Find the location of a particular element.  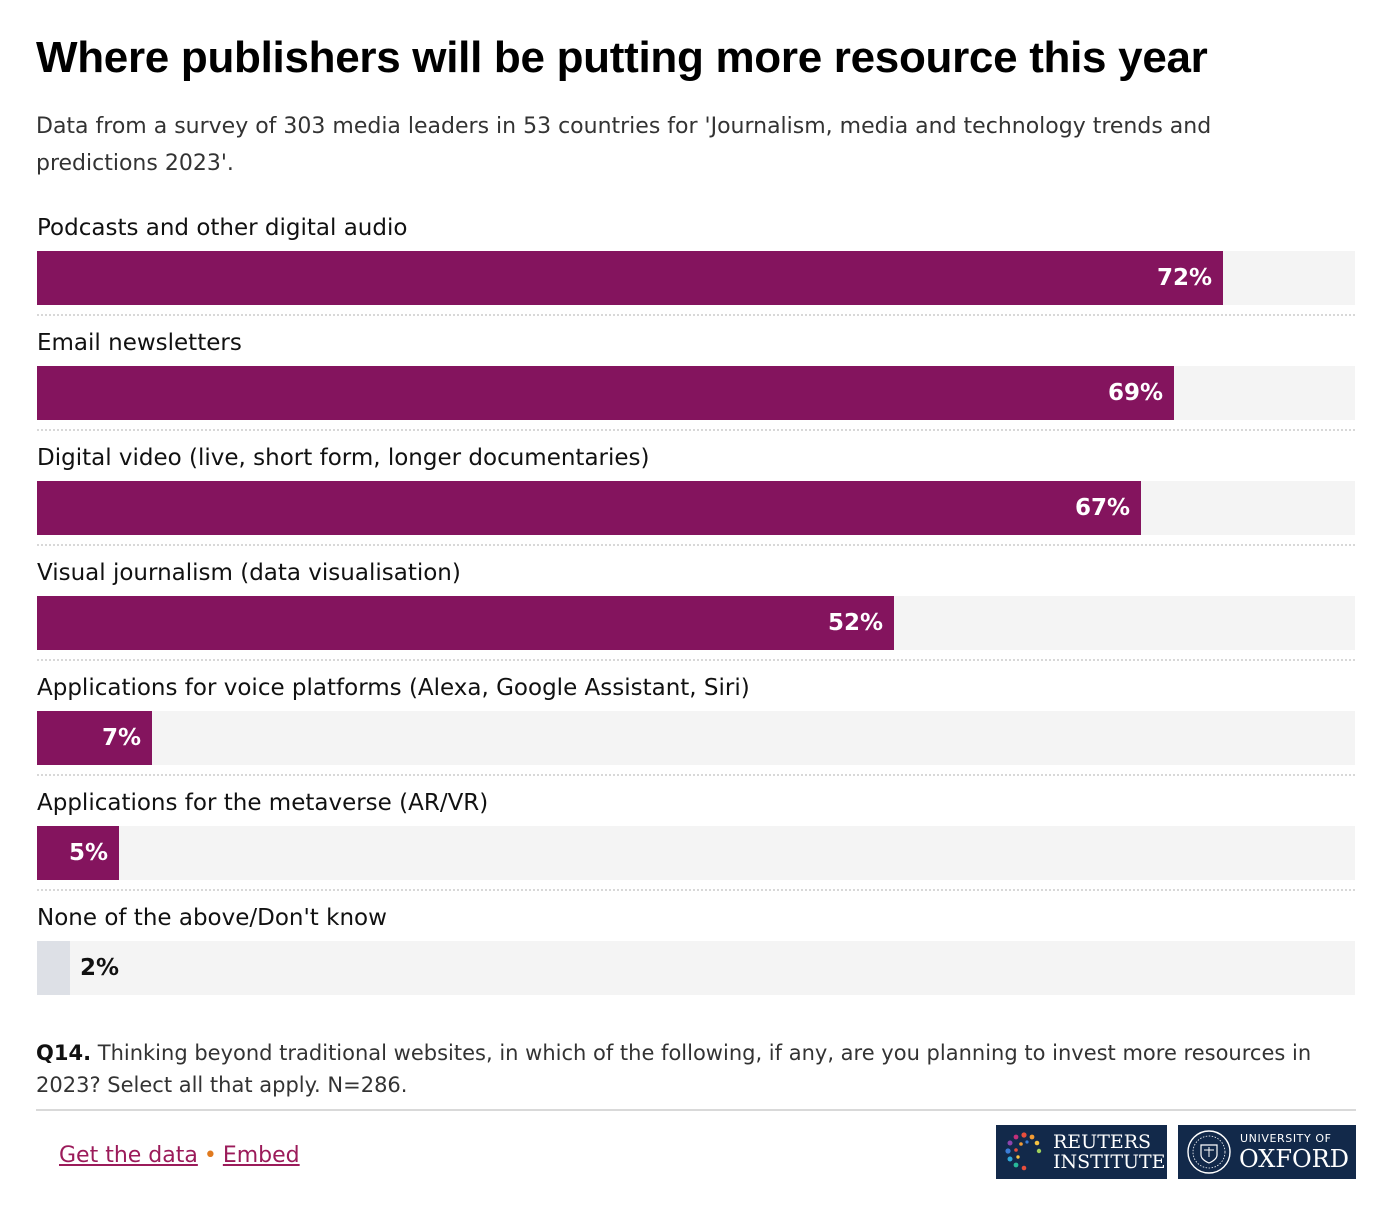

get-the-data-link: Get the data is located at coordinates (128, 1155).